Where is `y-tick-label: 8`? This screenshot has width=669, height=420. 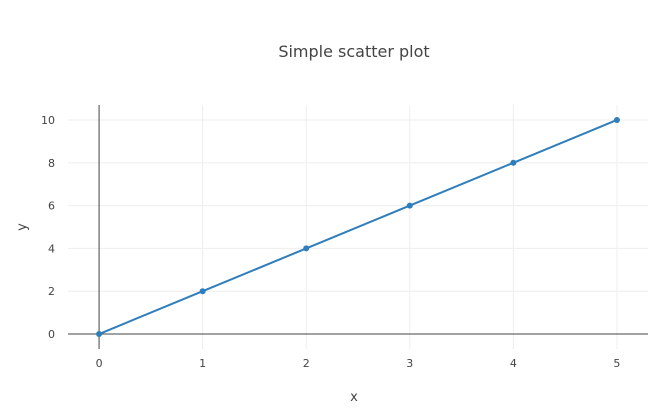 y-tick-label: 8 is located at coordinates (51, 163).